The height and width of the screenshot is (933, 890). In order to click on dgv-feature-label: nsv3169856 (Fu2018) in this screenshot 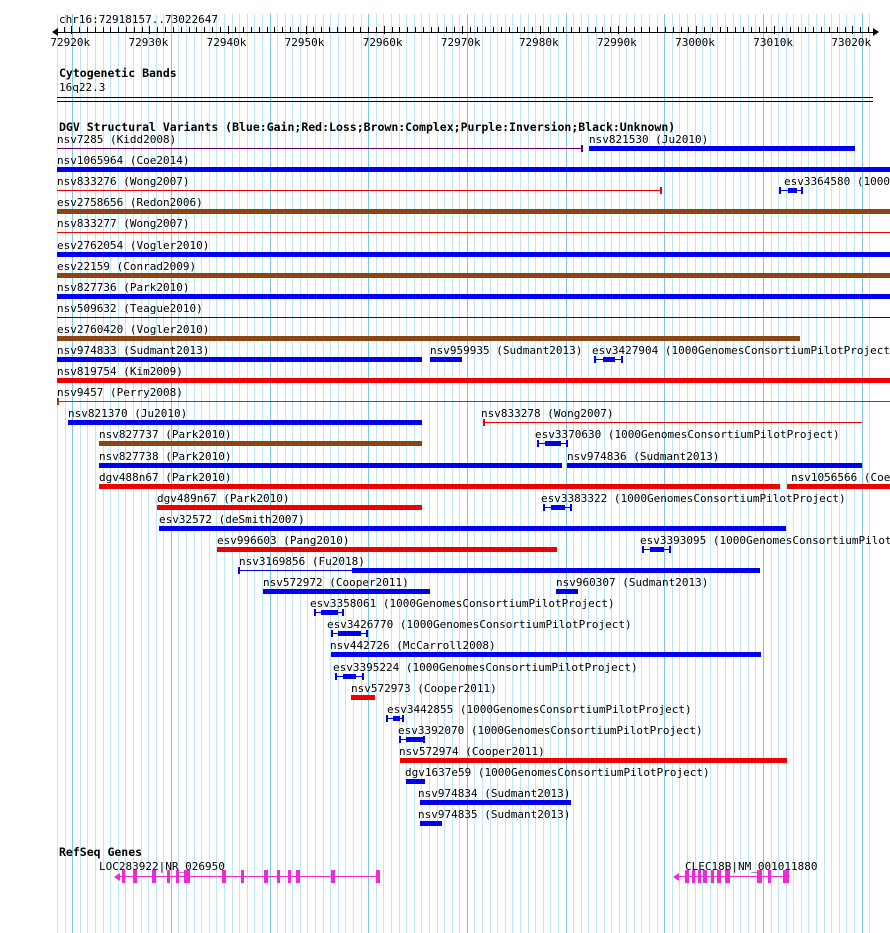, I will do `click(302, 561)`.